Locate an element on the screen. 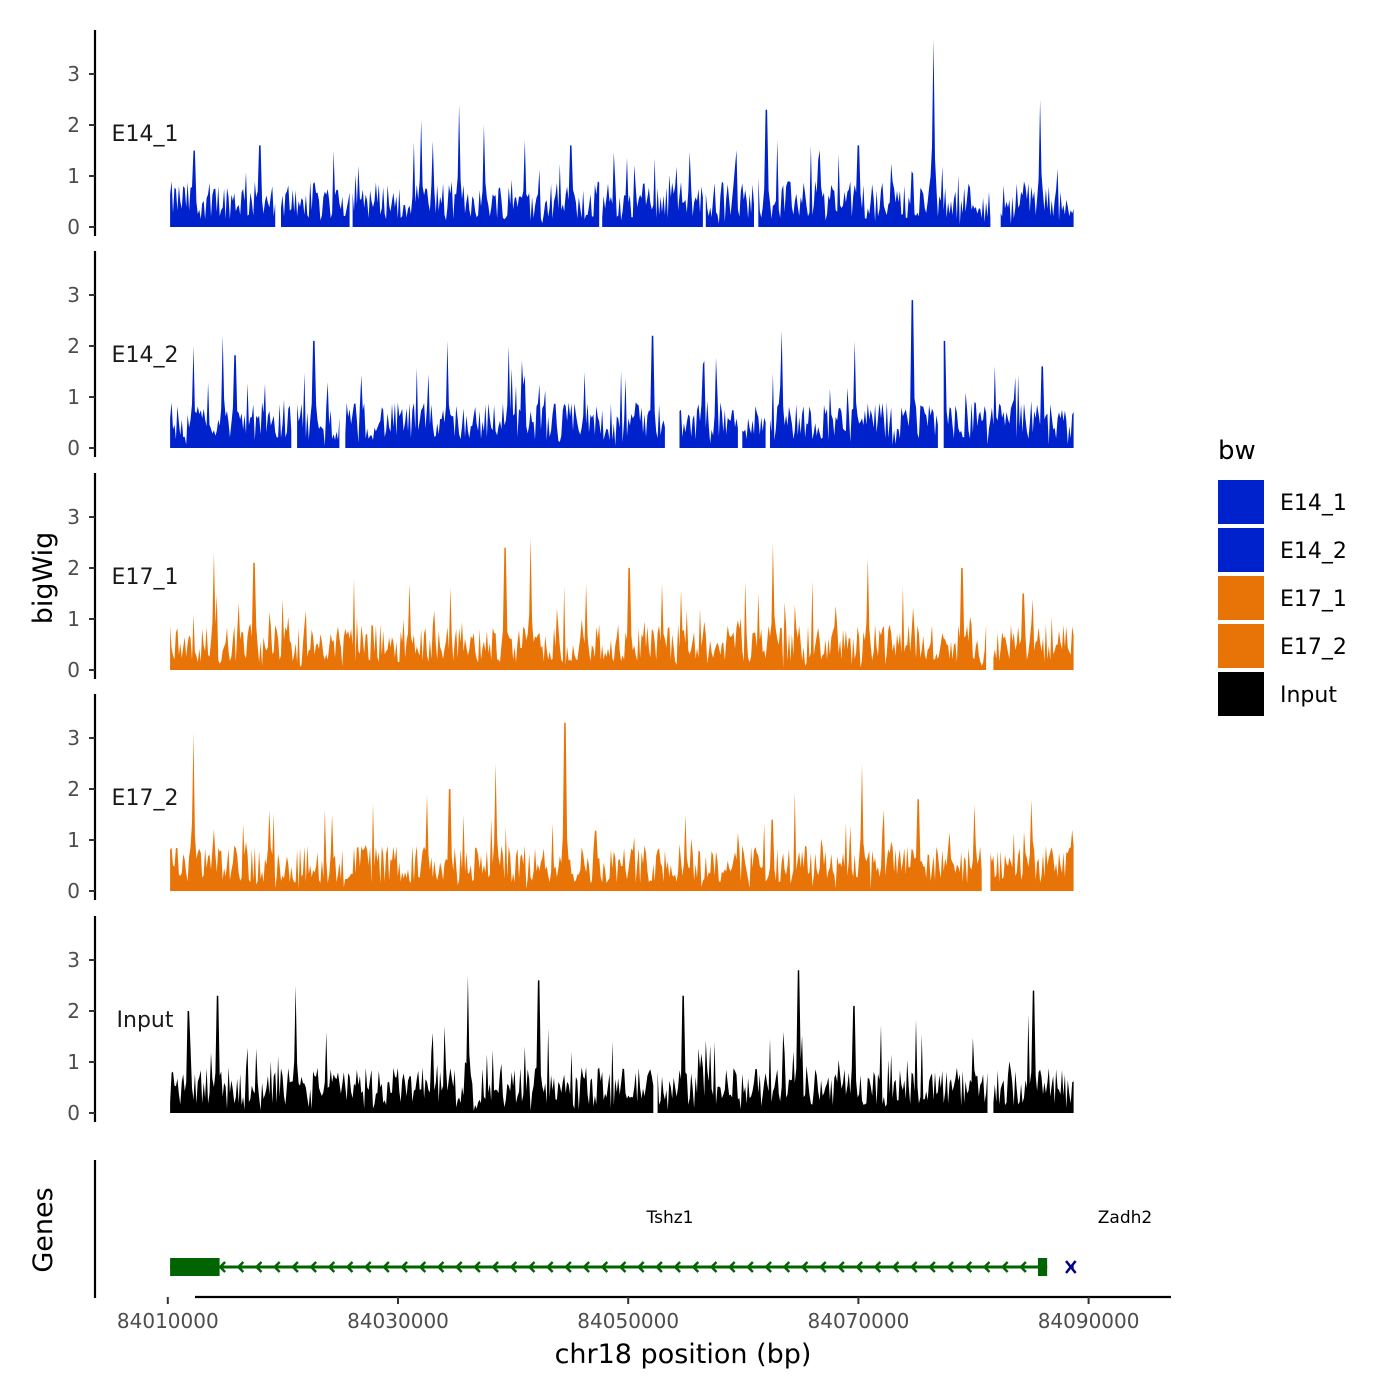  genes-panel: Genes Tshz1 Zadh2 is located at coordinates (590, 1229).